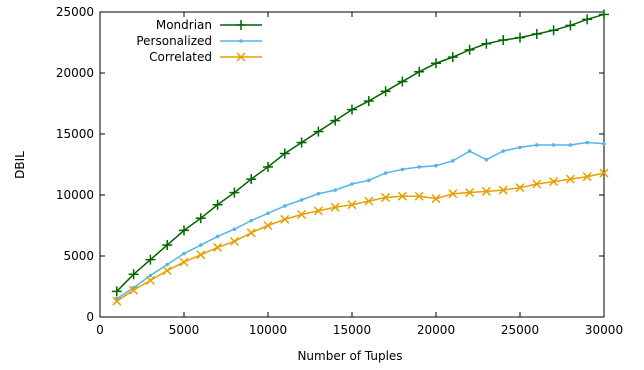 The width and height of the screenshot is (644, 370). Describe the element at coordinates (100, 330) in the screenshot. I see `x-tick-label: 0` at that location.